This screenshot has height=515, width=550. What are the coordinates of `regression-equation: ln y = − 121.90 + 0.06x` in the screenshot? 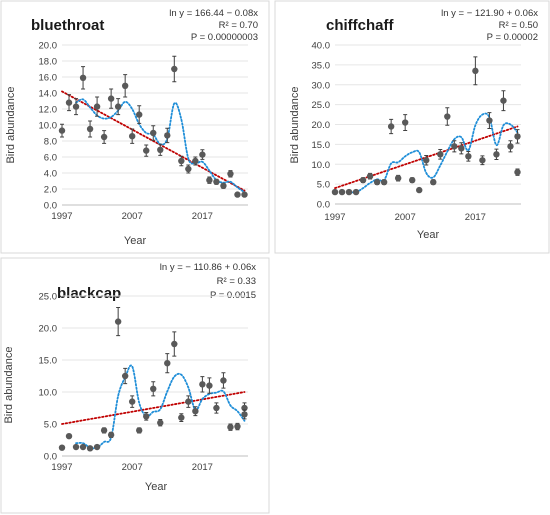 It's located at (489, 13).